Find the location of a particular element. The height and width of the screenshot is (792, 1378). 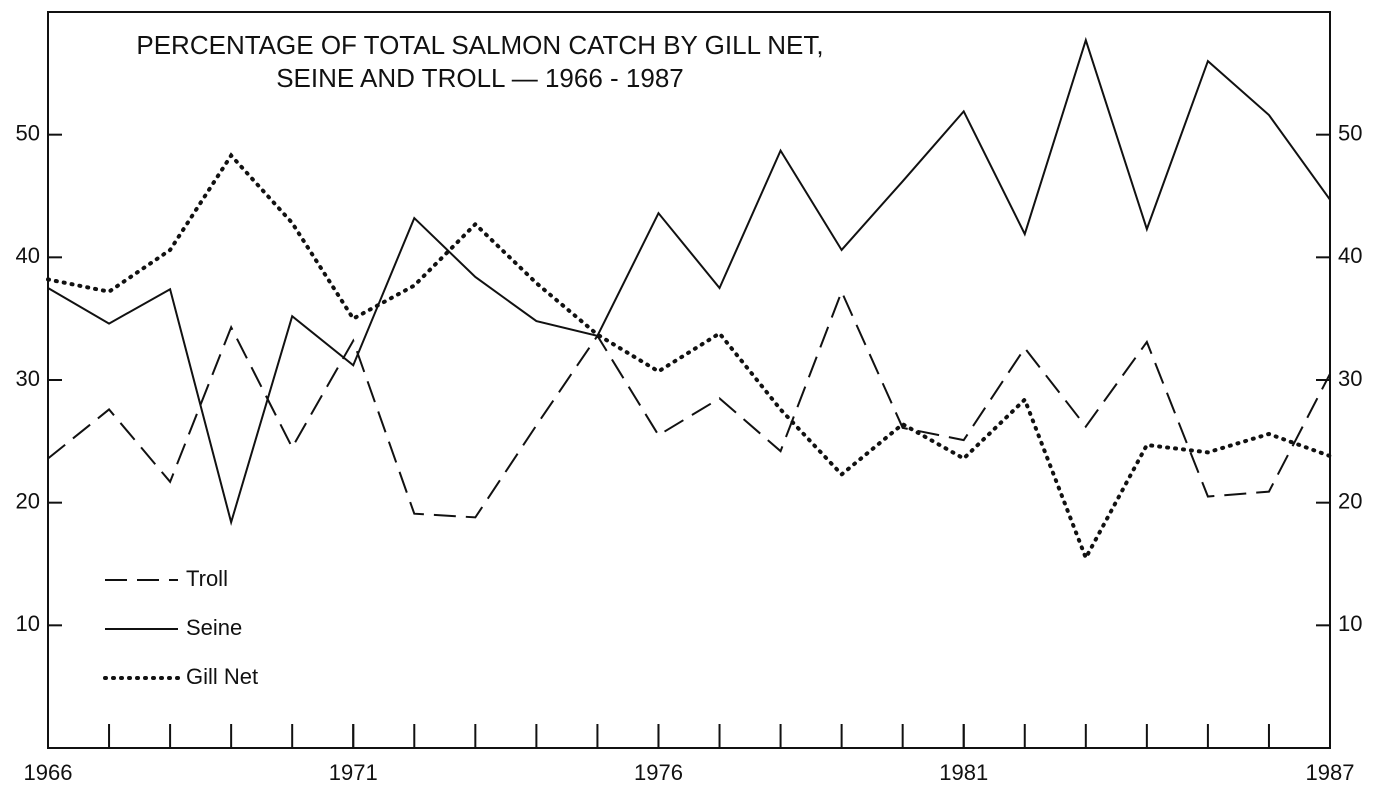

y-tick-label: 40 is located at coordinates (28, 255).